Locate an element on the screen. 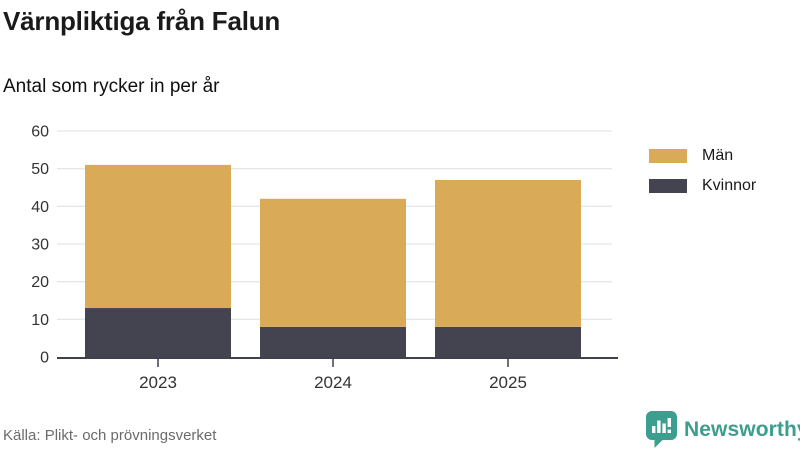 The width and height of the screenshot is (800, 450). y-axis-tick-label: 10 is located at coordinates (40, 320).